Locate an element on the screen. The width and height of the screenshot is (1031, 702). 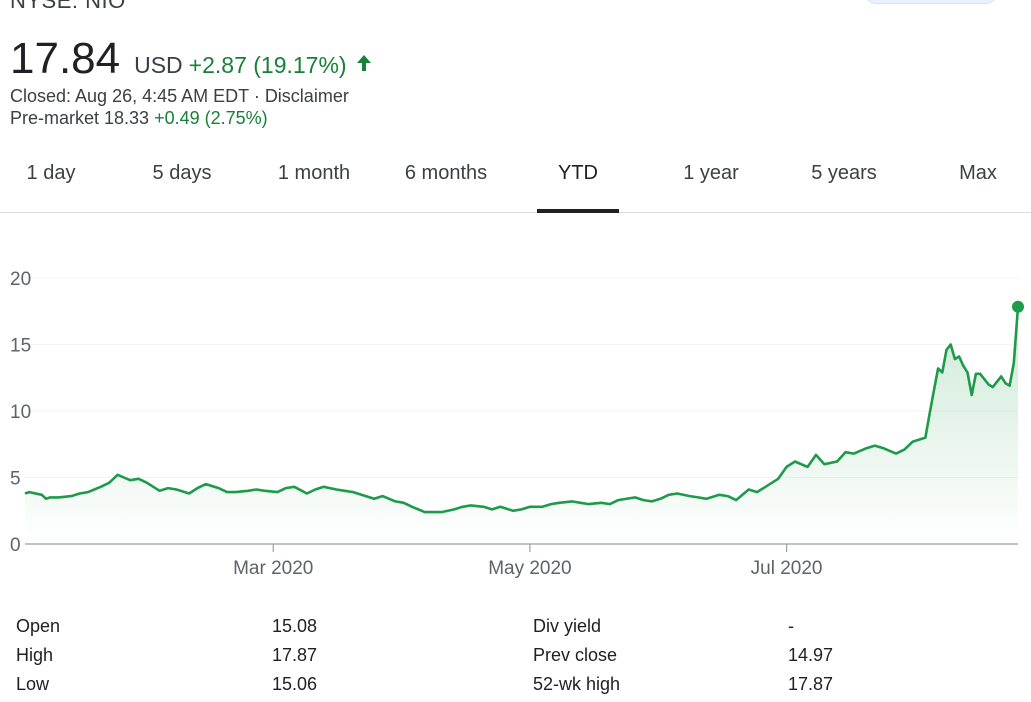
stat-value-open: 15.08 is located at coordinates (295, 626).